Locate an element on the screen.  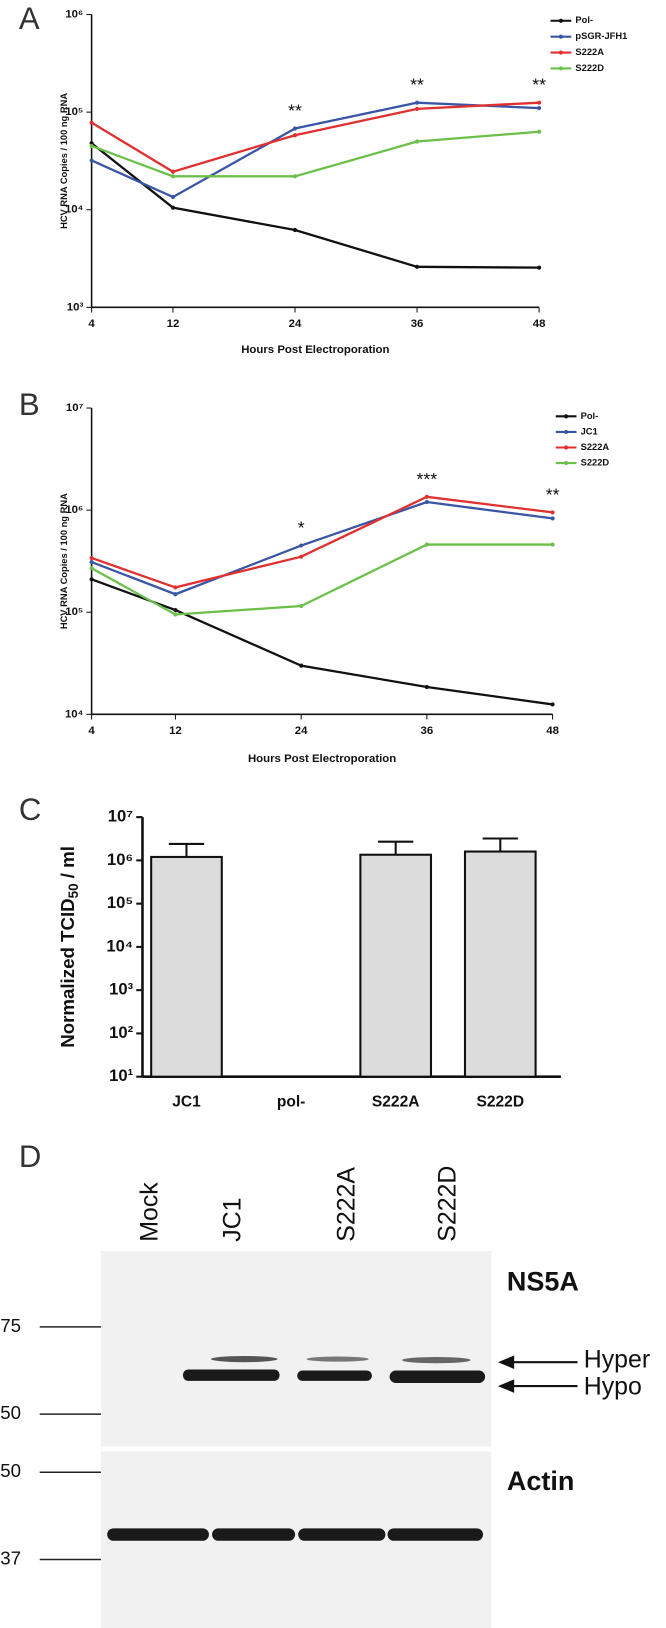
panel-letter: C is located at coordinates (30, 809).